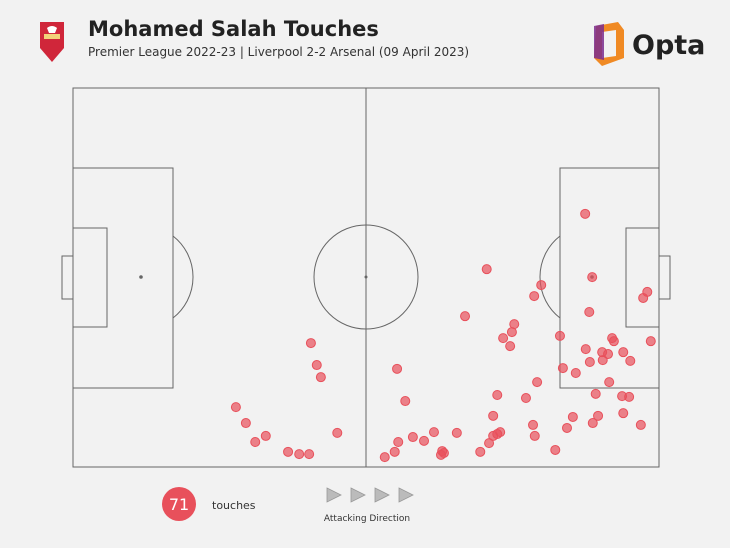  I want to click on count-badge, so click(179, 504).